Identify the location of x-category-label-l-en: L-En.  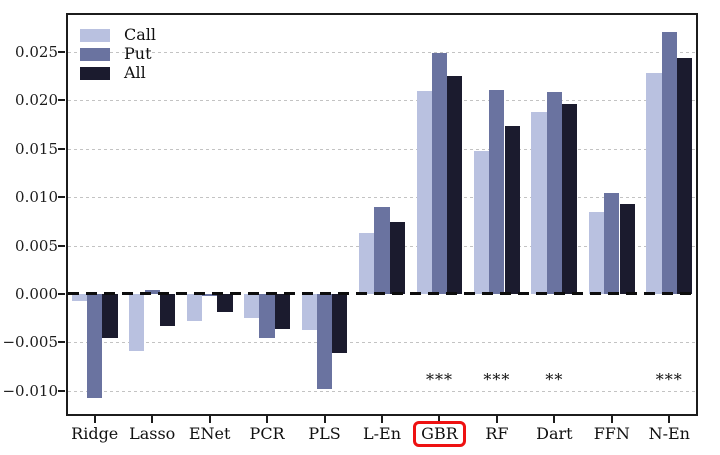
(381, 433).